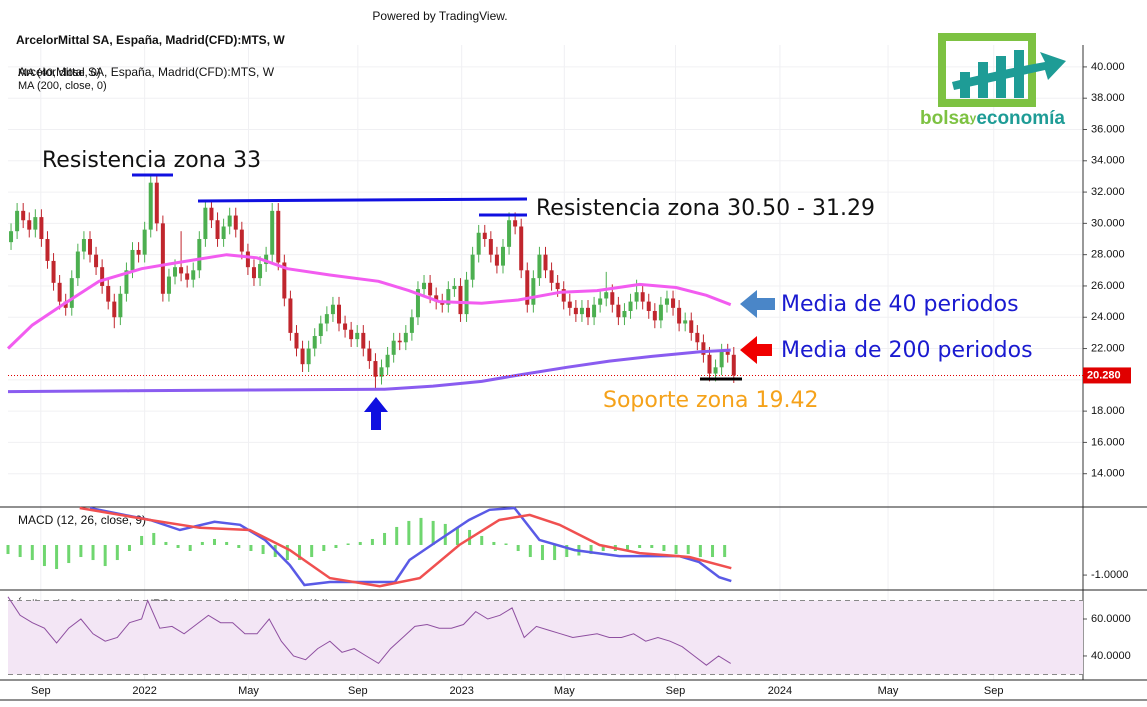 The image size is (1147, 707). What do you see at coordinates (1108, 255) in the screenshot?
I see `y-tick-label: 28.000` at bounding box center [1108, 255].